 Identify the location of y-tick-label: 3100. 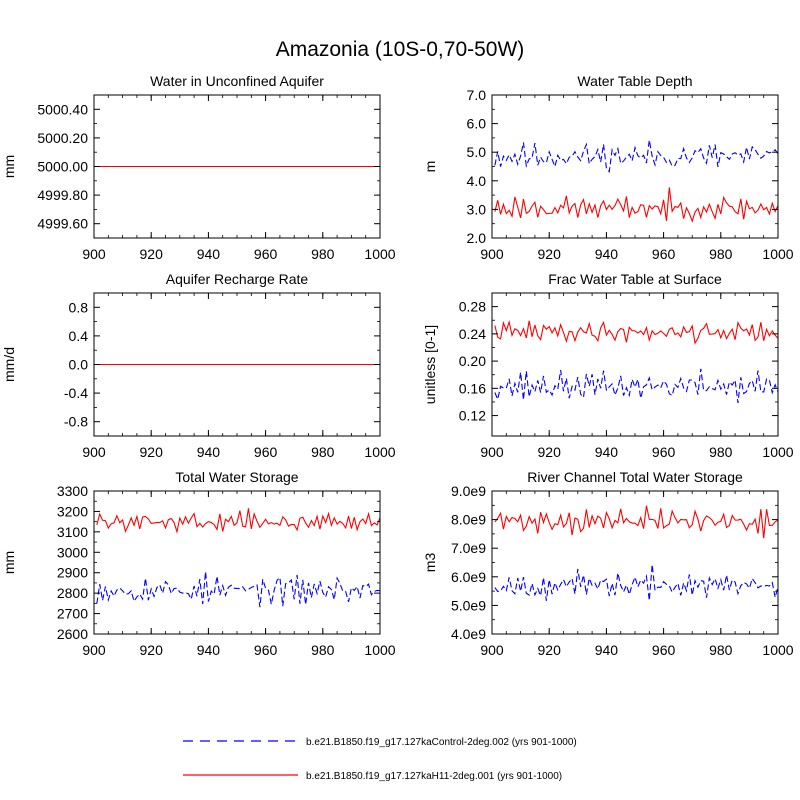
(72, 532).